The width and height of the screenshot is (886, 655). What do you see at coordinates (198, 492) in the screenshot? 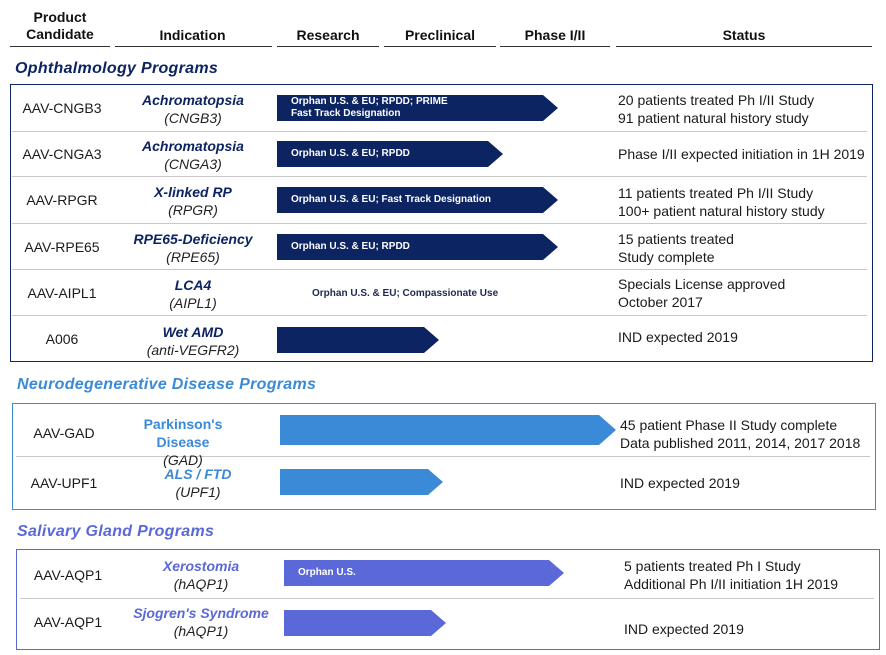
I see `indication-gene: (UPF1)` at bounding box center [198, 492].